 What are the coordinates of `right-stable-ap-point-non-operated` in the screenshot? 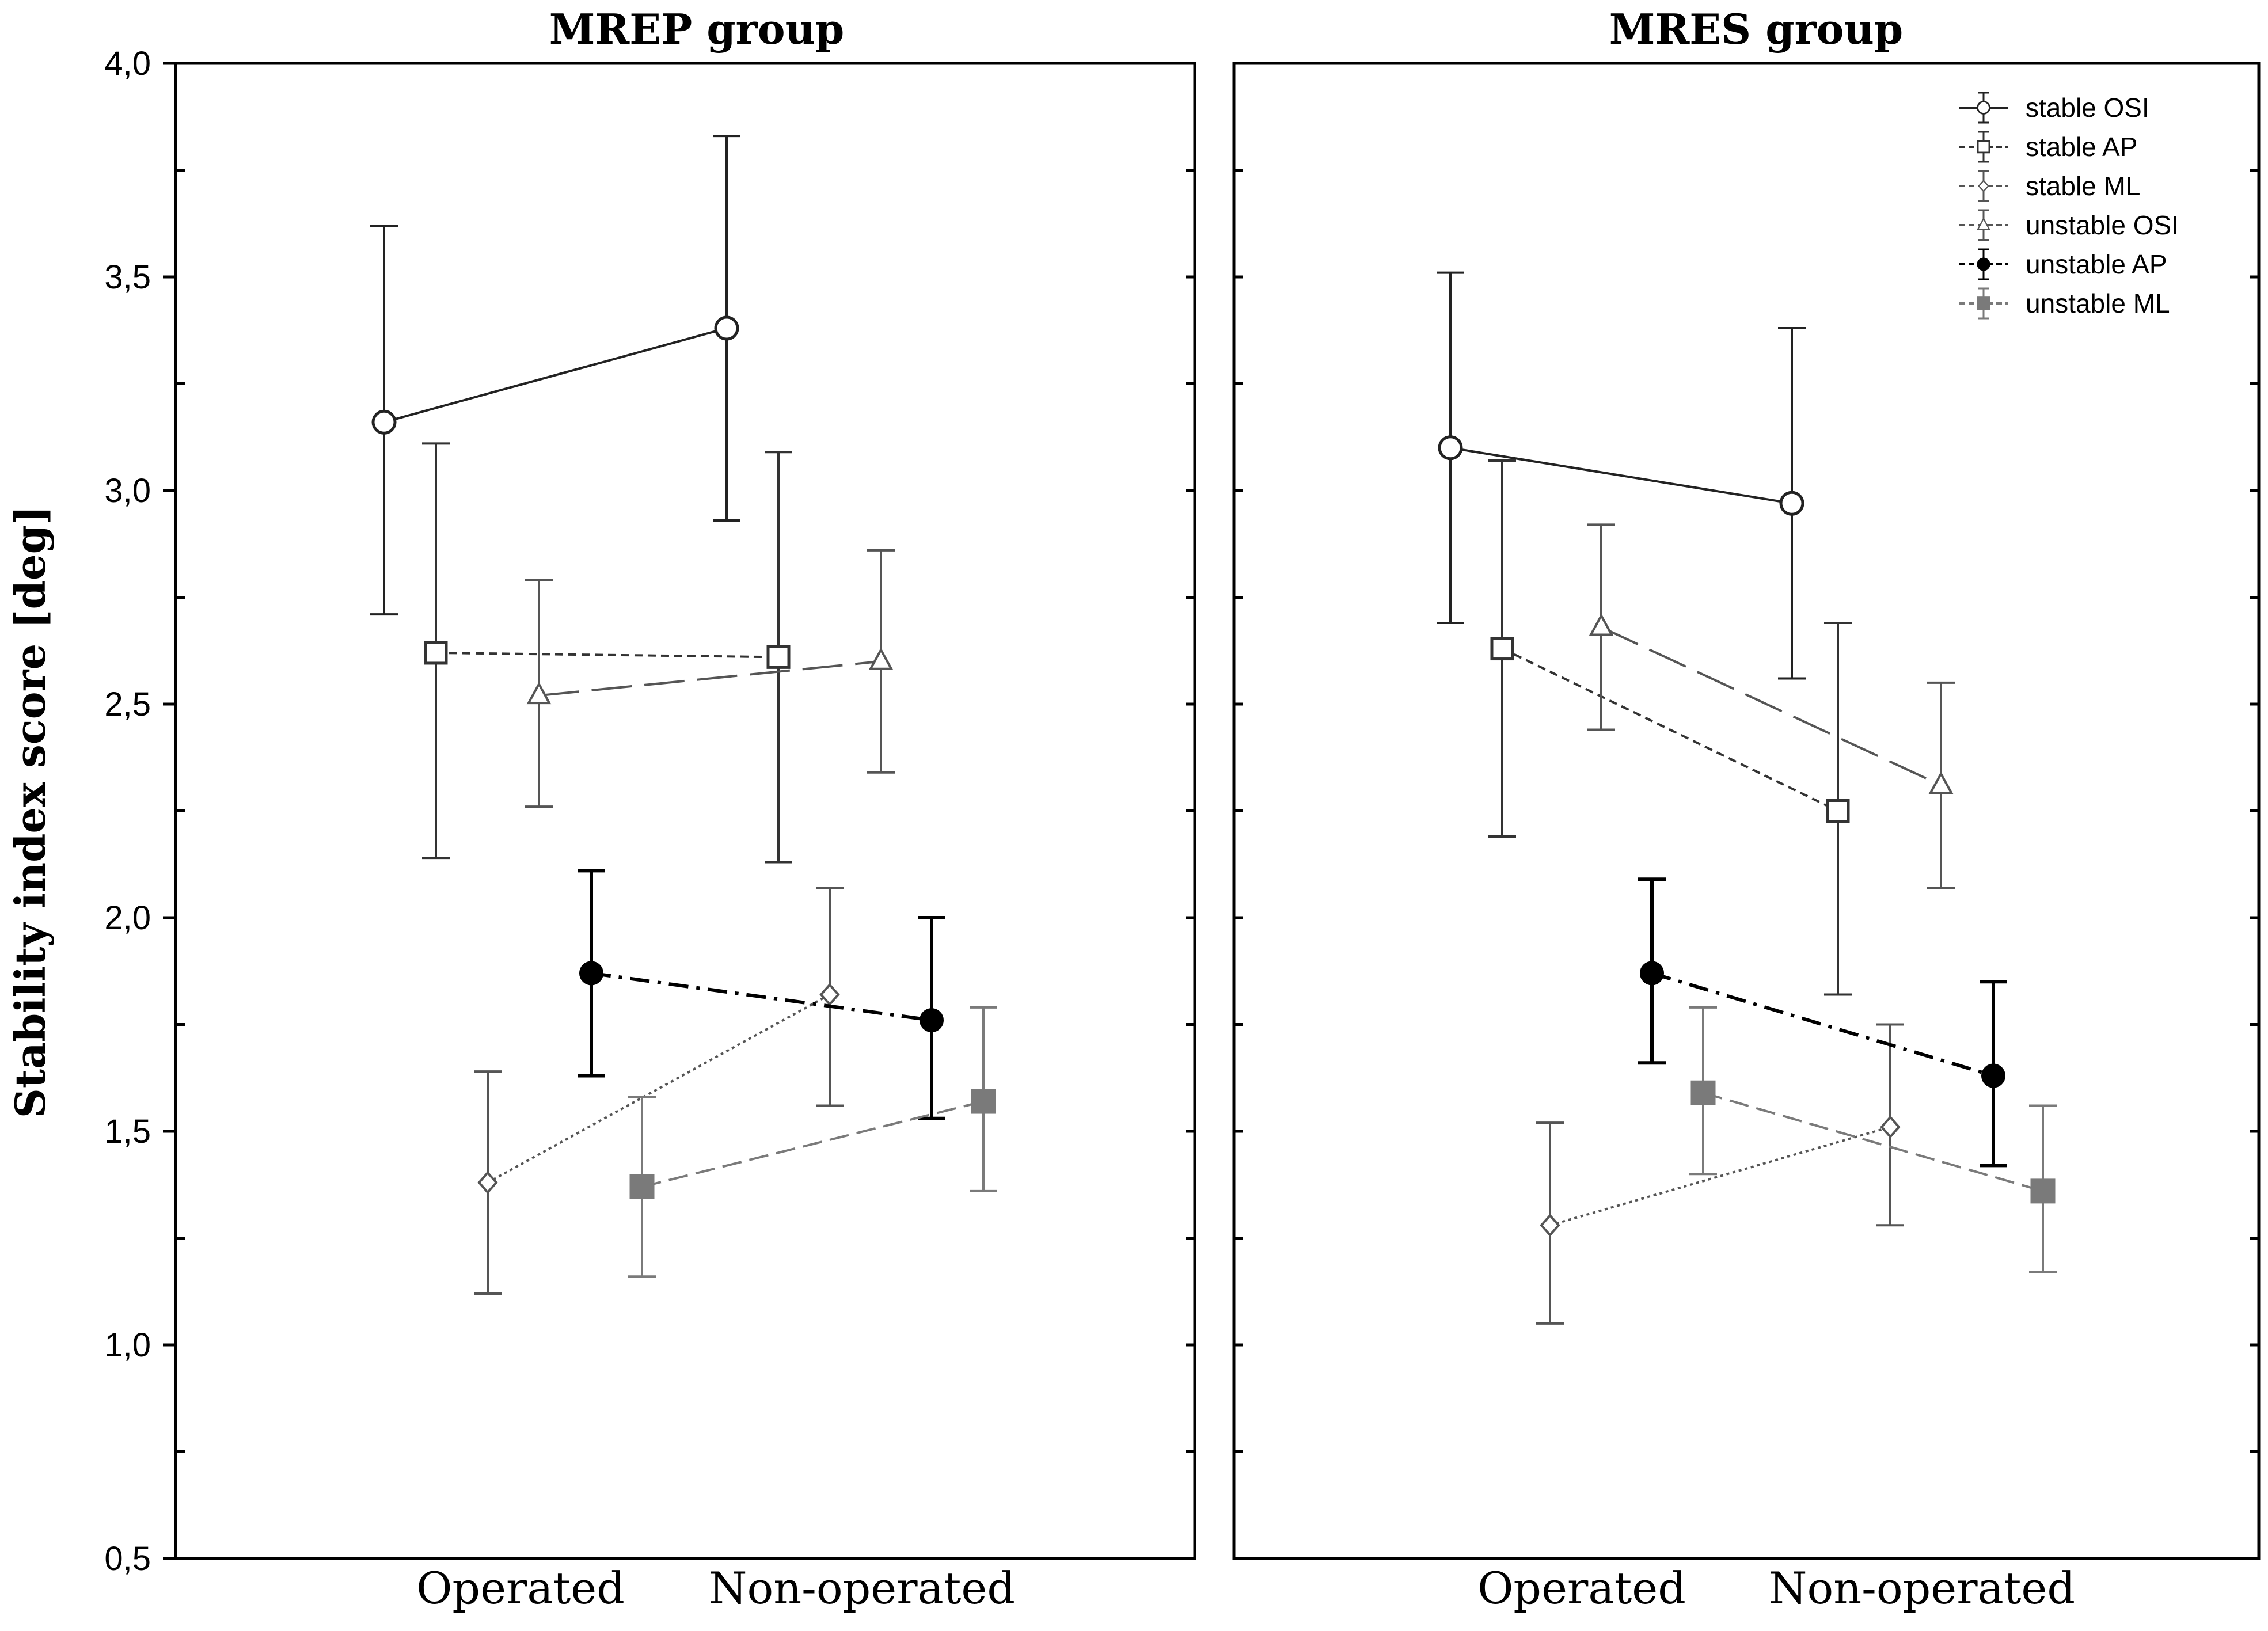 It's located at (1838, 811).